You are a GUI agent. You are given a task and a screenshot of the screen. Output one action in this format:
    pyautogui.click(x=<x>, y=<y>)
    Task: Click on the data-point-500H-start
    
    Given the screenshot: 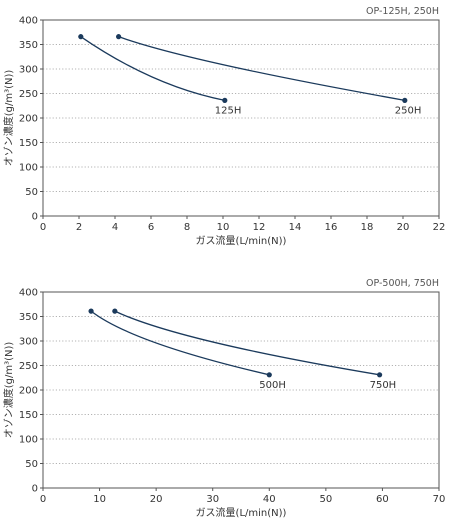 What is the action you would take?
    pyautogui.click(x=91, y=311)
    